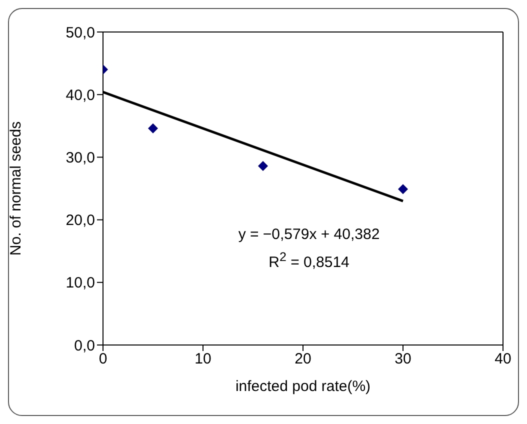 Image resolution: width=527 pixels, height=424 pixels. Describe the element at coordinates (80, 158) in the screenshot. I see `y-tick-label: 30,0` at that location.